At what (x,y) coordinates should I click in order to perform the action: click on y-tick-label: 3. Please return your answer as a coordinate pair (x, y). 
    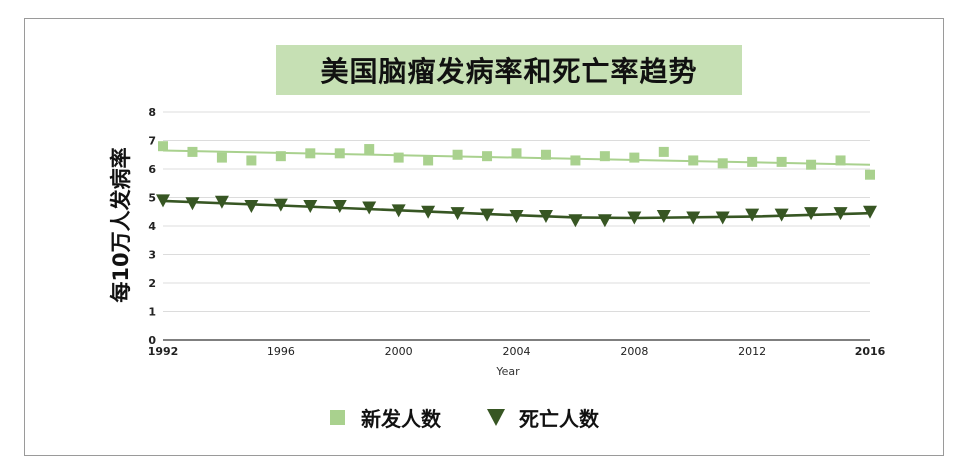
    Looking at the image, I should click on (152, 255).